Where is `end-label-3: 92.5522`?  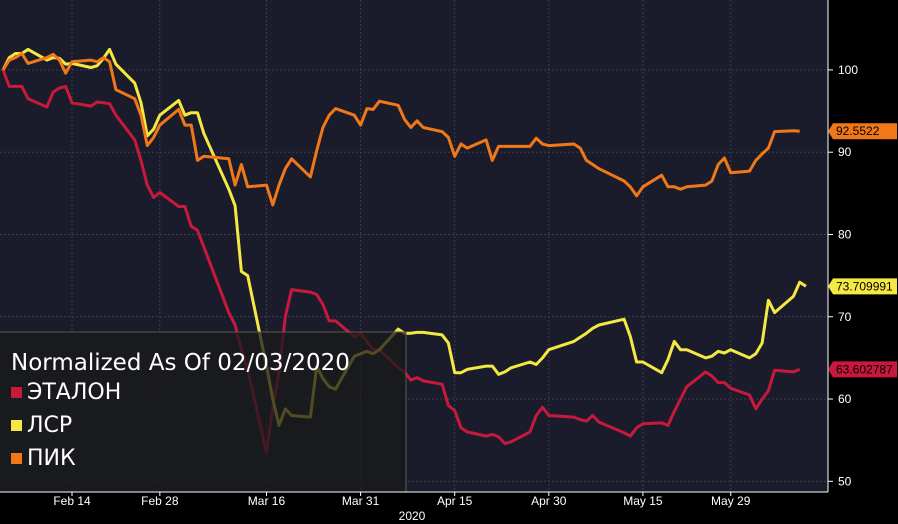
end-label-3: 92.5522 is located at coordinates (858, 131).